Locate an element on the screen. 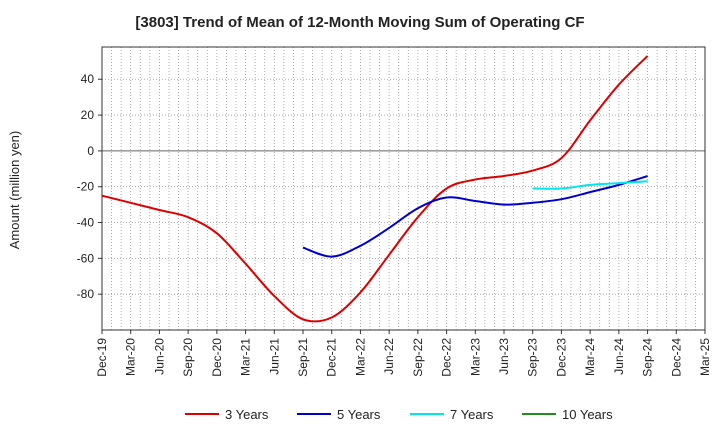 Image resolution: width=720 pixels, height=440 pixels. y-tick-label: -40 is located at coordinates (86, 223).